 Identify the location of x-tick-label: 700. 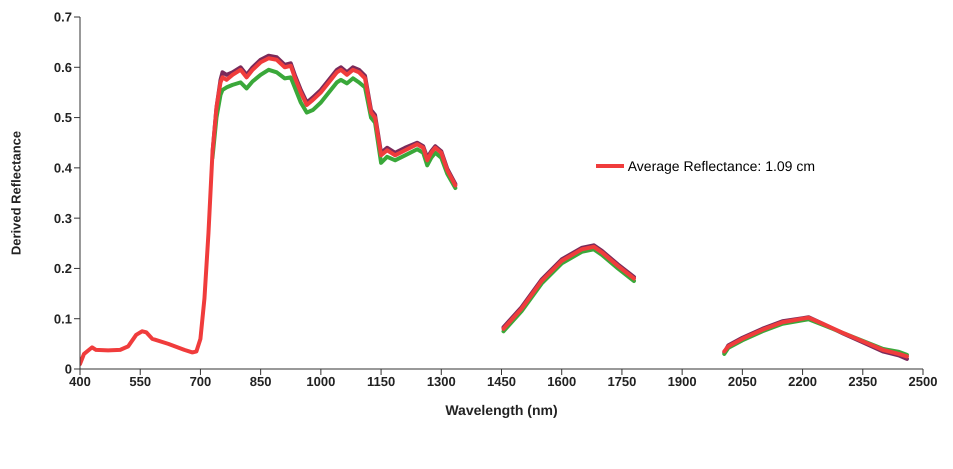
(201, 382).